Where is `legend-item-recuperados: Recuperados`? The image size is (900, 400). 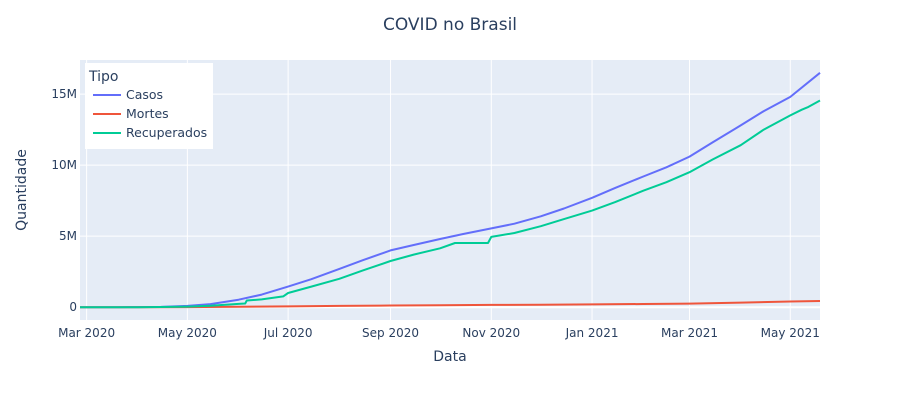 legend-item-recuperados: Recuperados is located at coordinates (150, 132).